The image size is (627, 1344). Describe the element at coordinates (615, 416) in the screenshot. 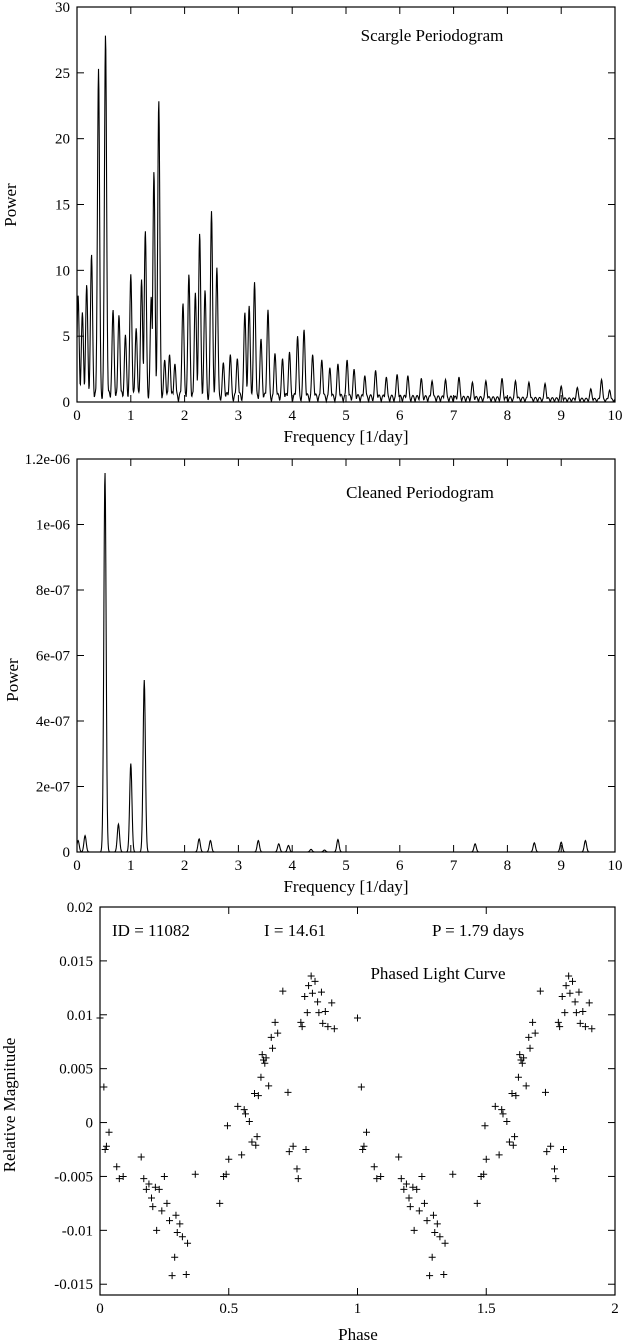

I see `x-tick-label: 10` at that location.